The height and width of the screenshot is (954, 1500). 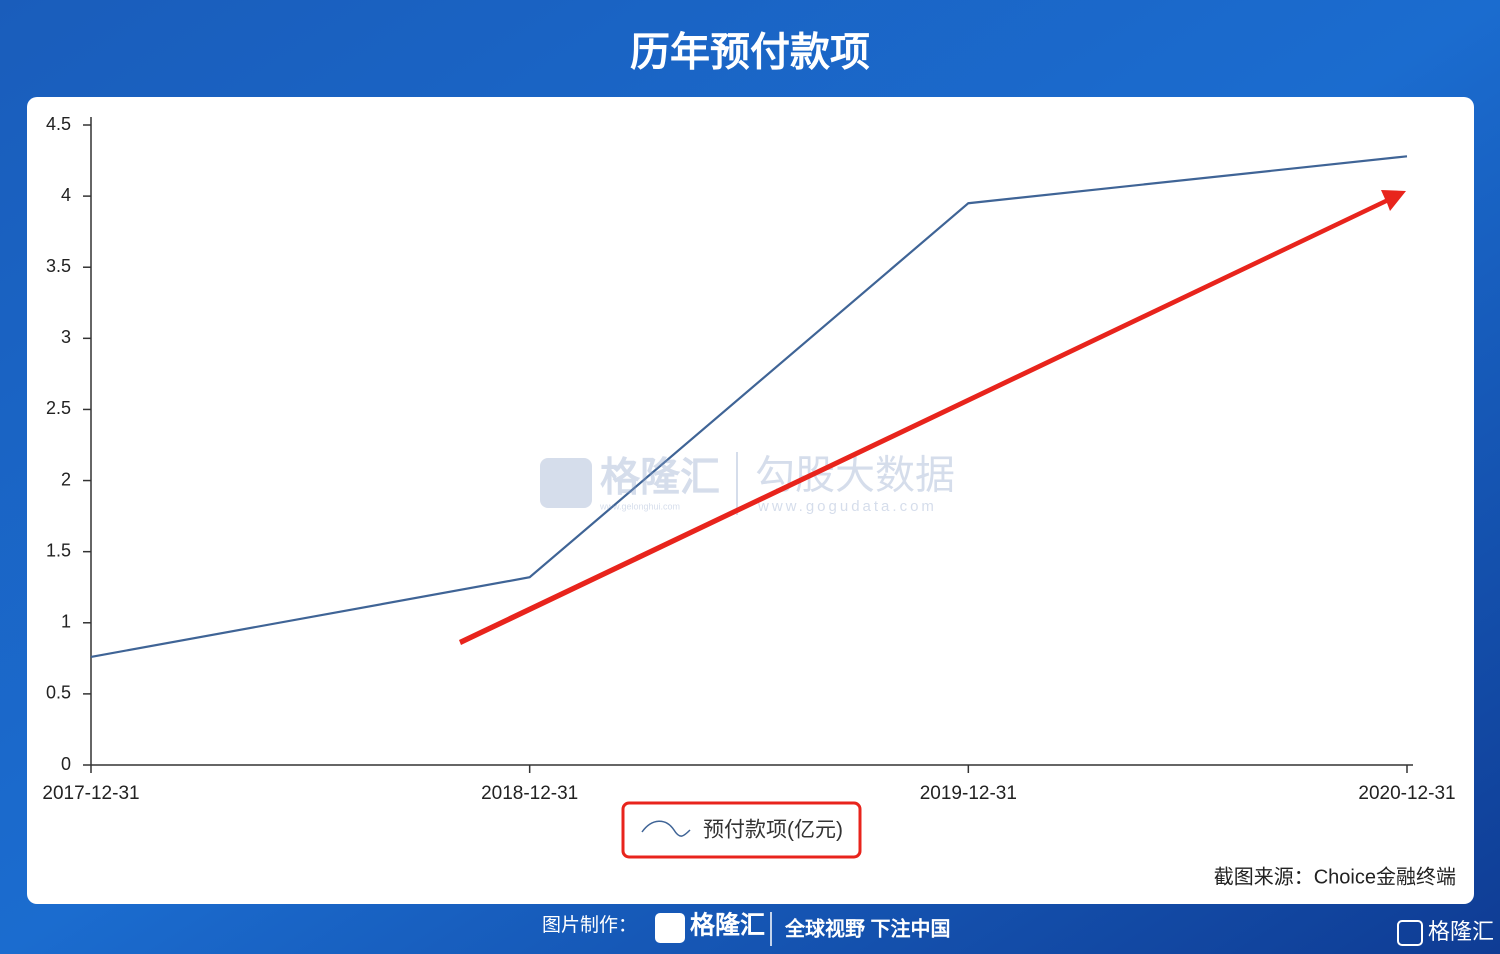 What do you see at coordinates (1406, 793) in the screenshot?
I see `x-tick-label: 2020-12-31` at bounding box center [1406, 793].